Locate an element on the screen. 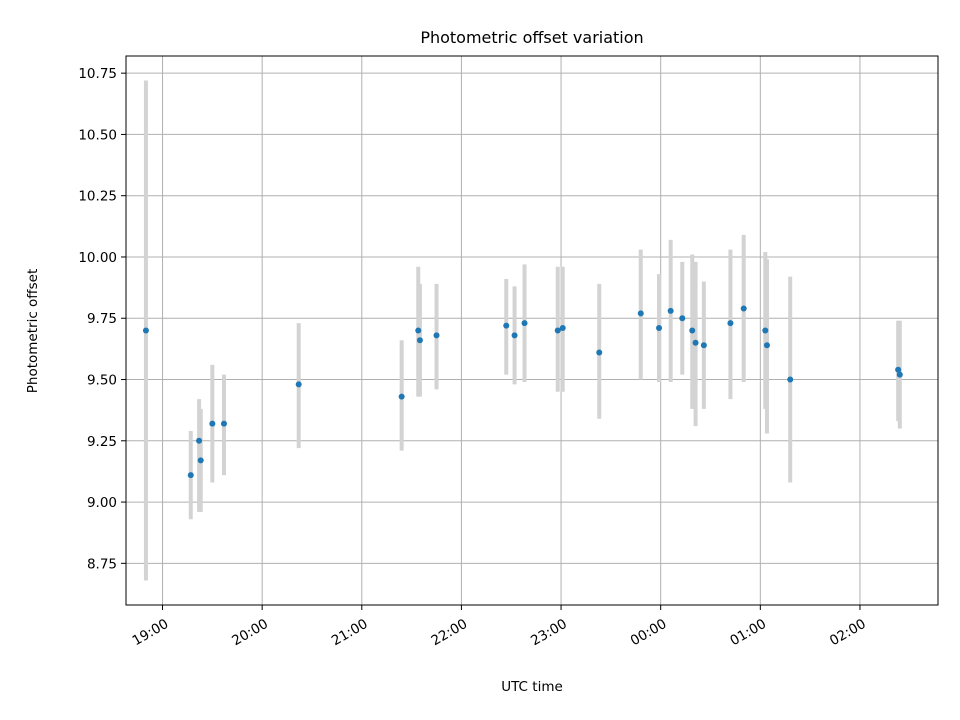  y-tick-label: 9.75 is located at coordinates (102, 319).